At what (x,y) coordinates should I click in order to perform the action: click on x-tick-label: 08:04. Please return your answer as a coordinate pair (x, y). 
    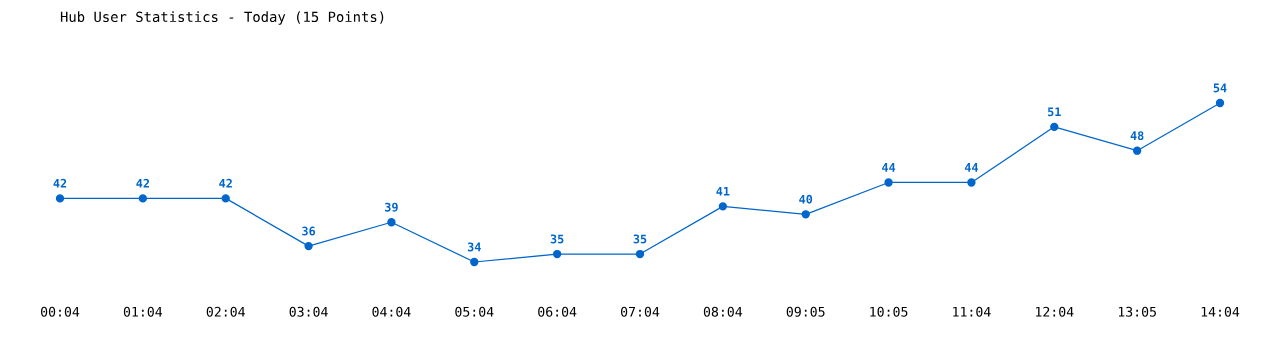
    Looking at the image, I should click on (723, 311).